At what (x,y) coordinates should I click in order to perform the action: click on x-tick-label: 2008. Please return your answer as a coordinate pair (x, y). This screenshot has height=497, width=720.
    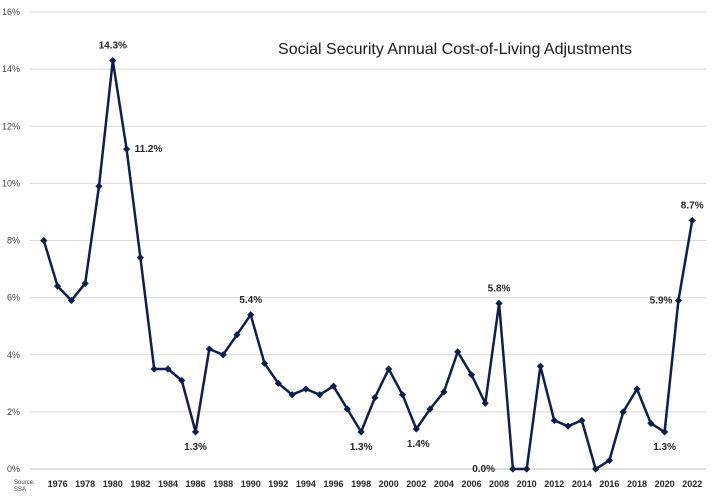
    Looking at the image, I should click on (499, 484).